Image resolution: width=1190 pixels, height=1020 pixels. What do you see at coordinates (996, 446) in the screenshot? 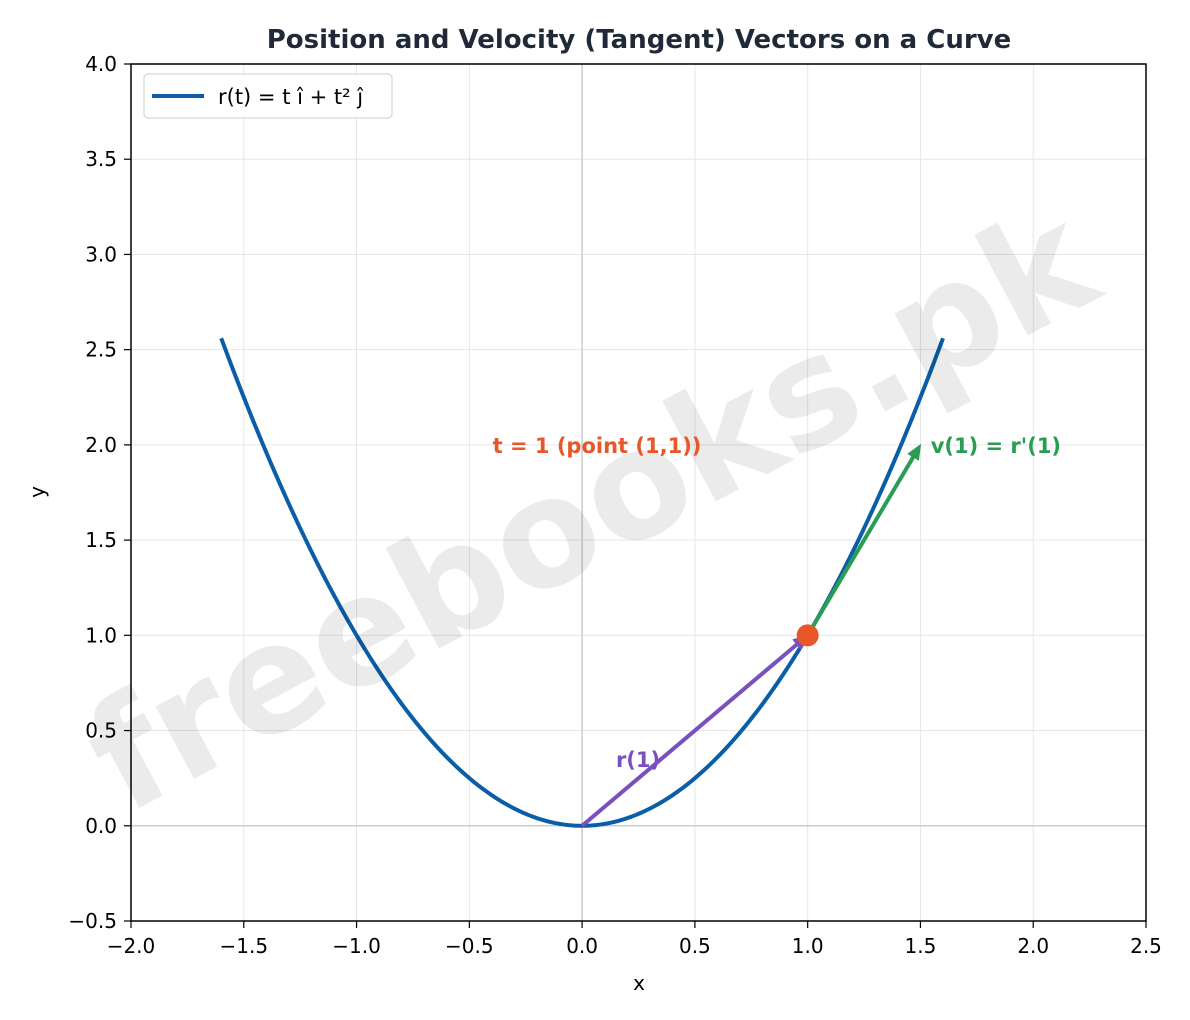
I see `velocity-vector-label: v(1) = r'(1)` at bounding box center [996, 446].